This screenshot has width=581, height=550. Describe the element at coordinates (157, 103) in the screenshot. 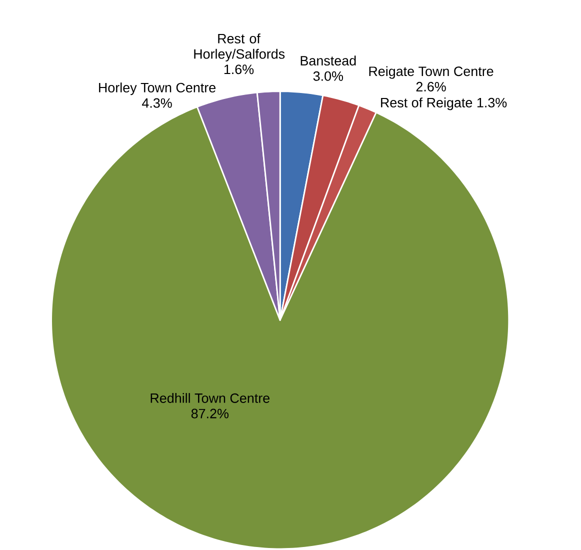

I see `data-label: 4.3%` at that location.